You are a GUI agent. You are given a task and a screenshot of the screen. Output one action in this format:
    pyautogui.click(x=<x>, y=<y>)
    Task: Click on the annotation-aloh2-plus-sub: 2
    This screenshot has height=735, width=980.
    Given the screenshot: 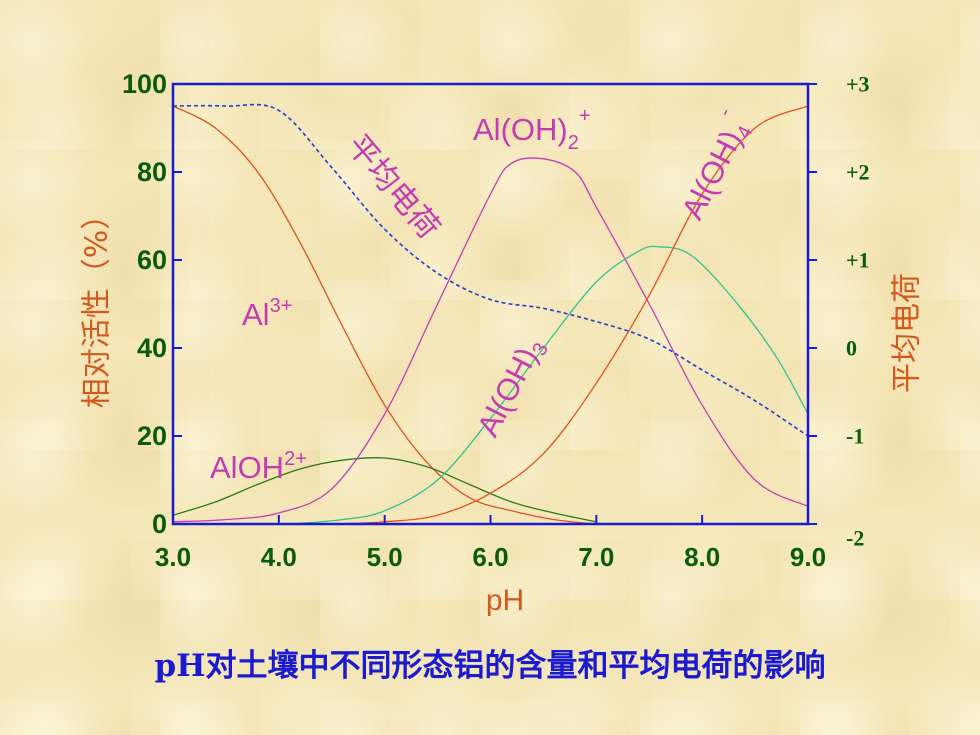 What is the action you would take?
    pyautogui.click(x=573, y=143)
    